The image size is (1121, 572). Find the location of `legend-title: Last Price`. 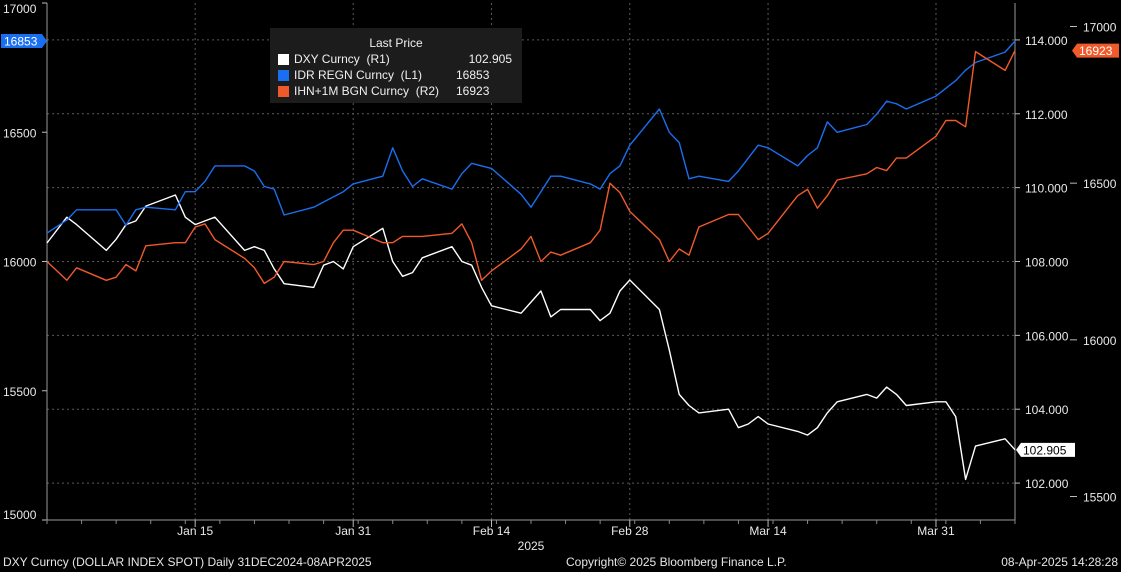

legend-title: Last Price is located at coordinates (396, 43).